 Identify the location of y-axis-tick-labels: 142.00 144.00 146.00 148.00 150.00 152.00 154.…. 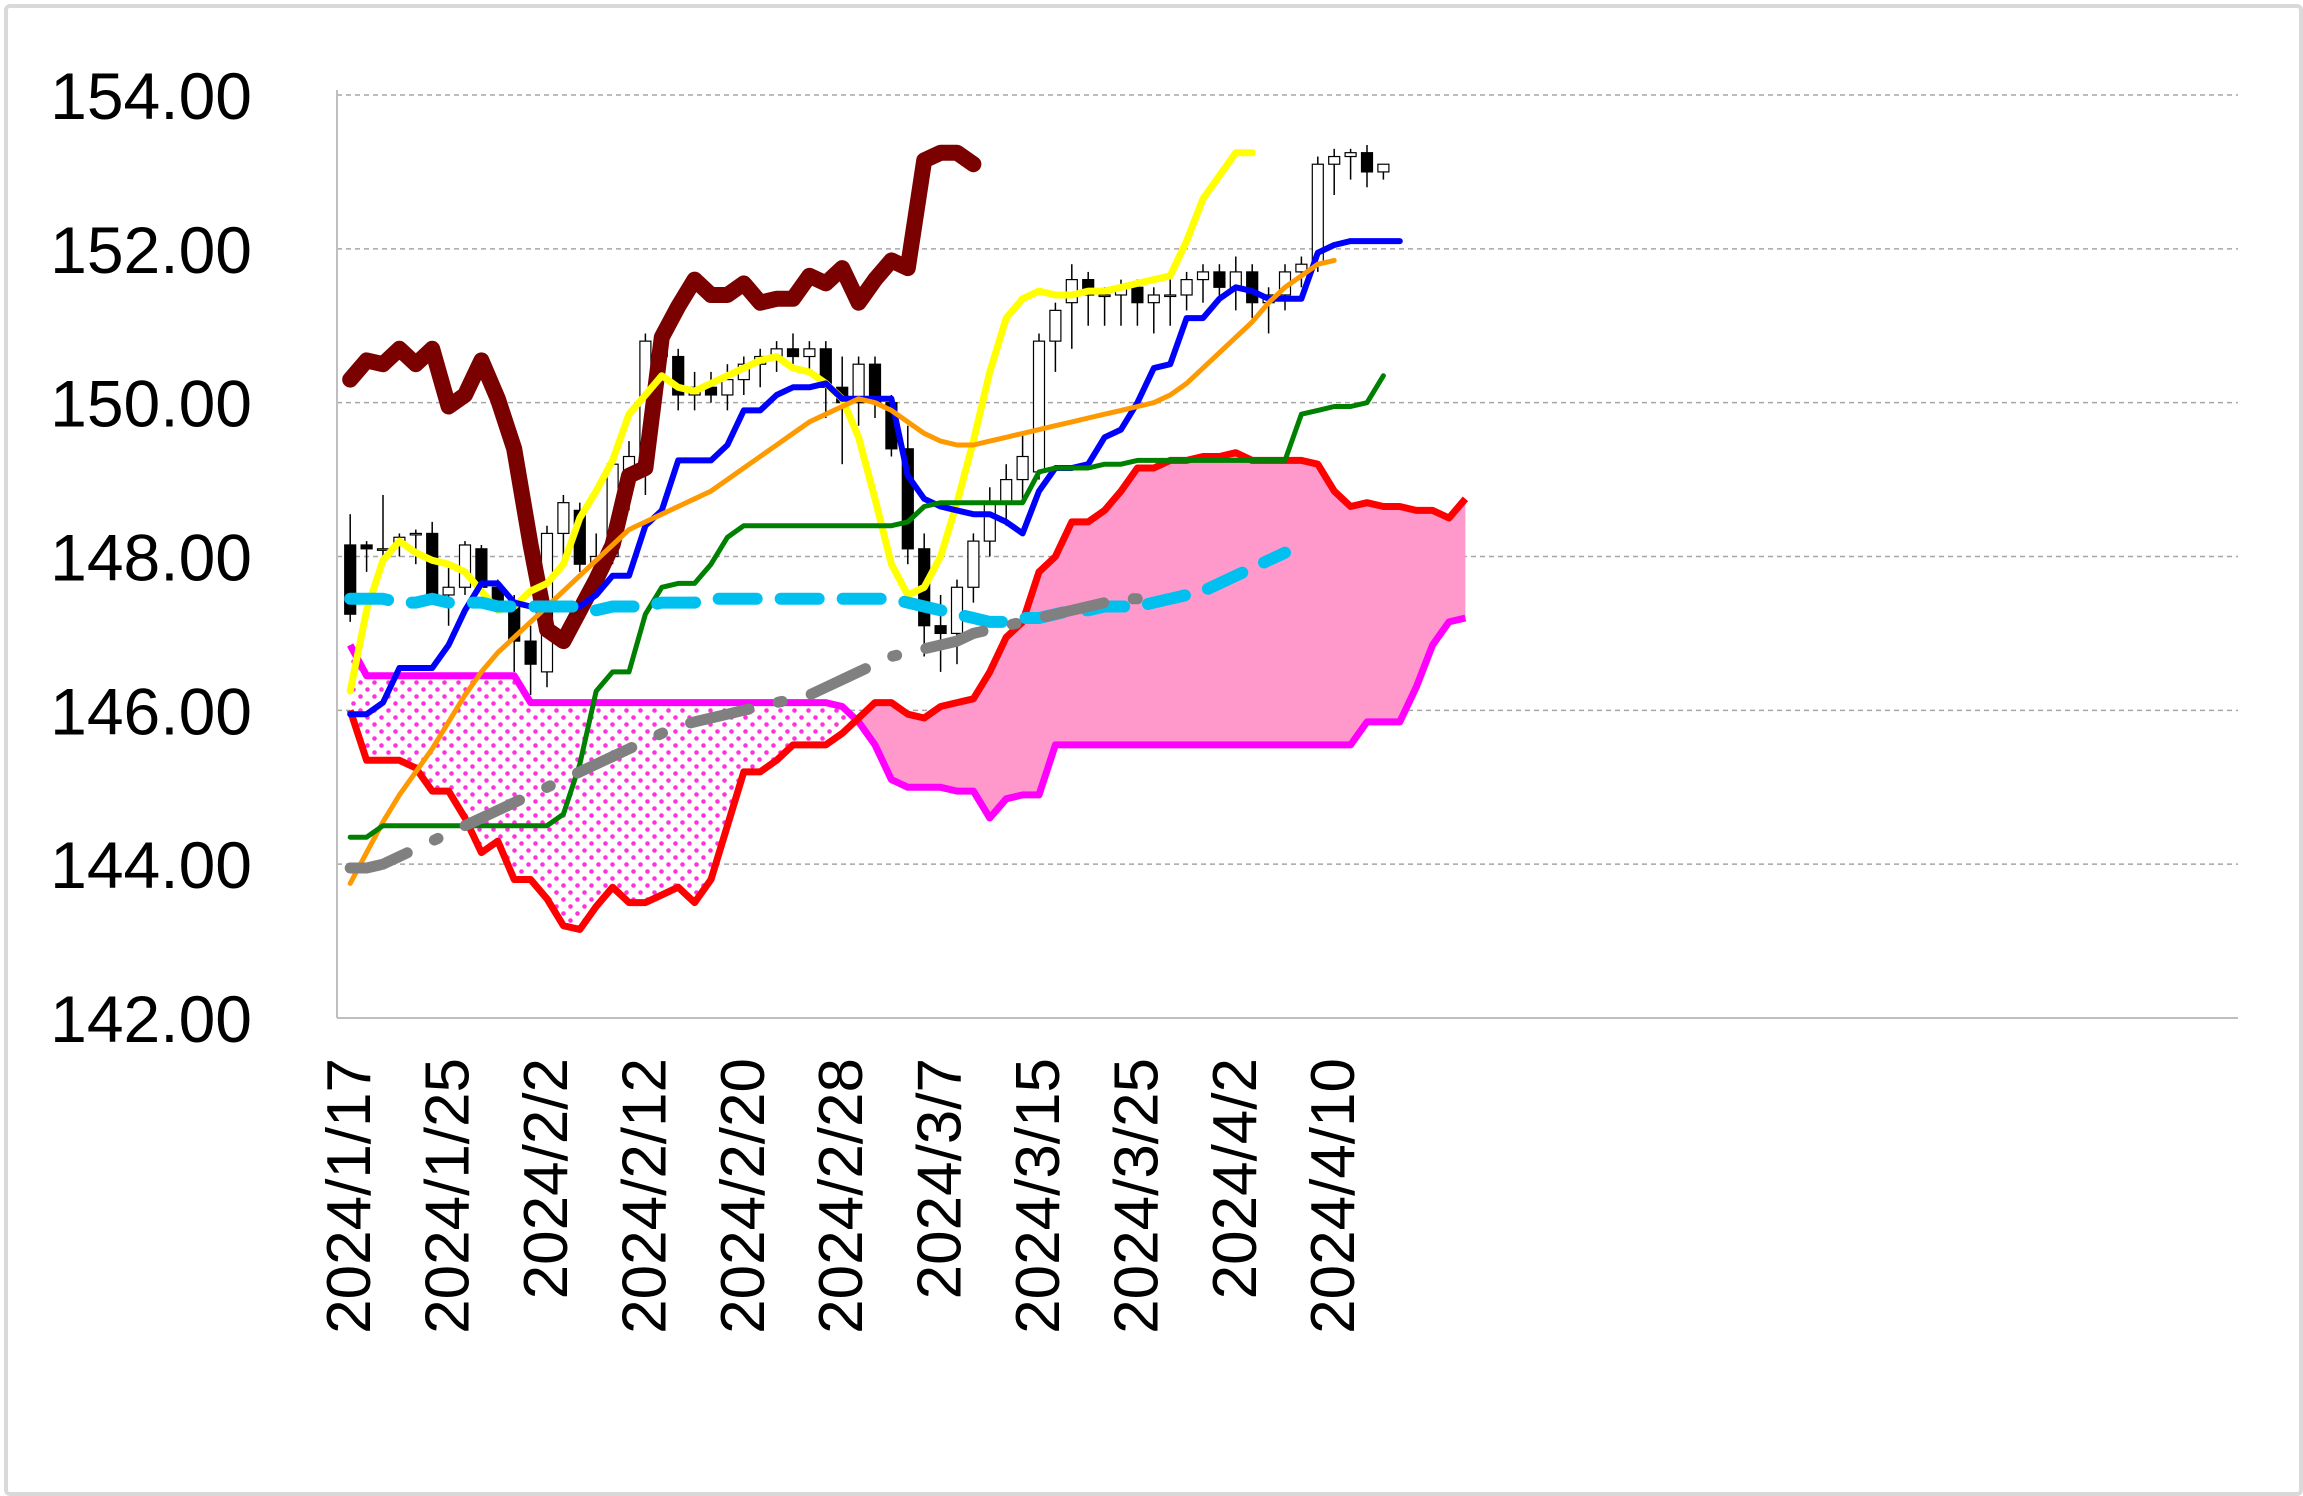
(151, 557).